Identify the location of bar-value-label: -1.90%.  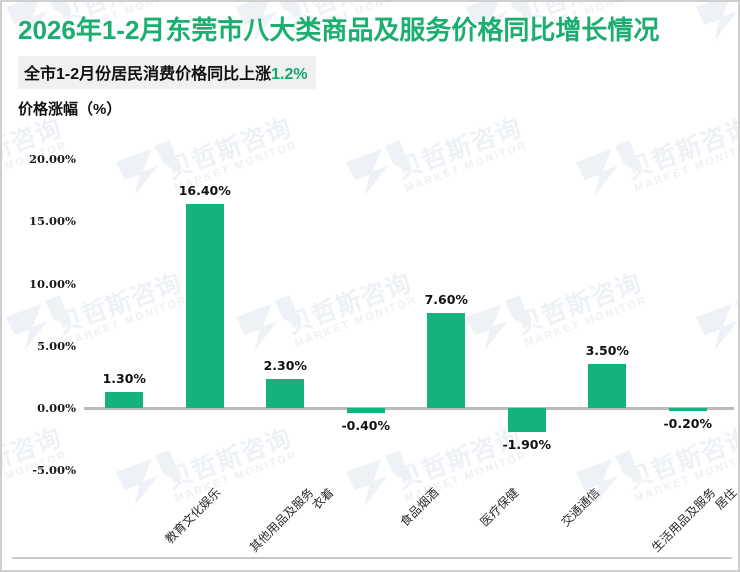
(527, 444).